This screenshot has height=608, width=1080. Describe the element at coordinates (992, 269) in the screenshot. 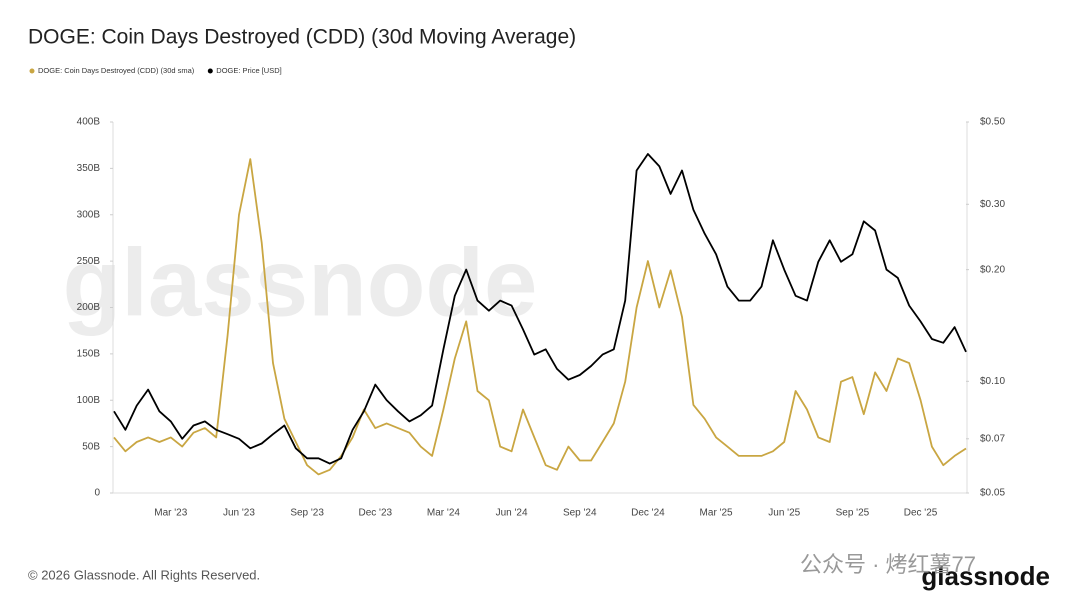

I see `y-tick-label: $0.20` at that location.